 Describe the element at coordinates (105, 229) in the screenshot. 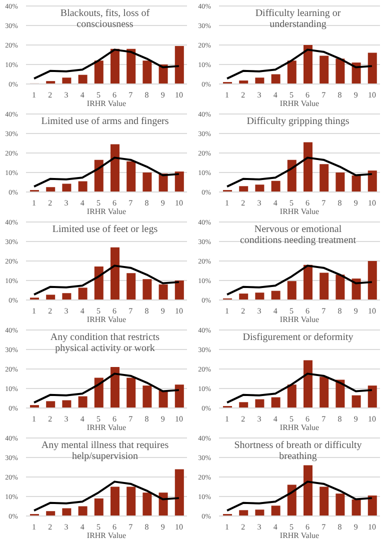

I see `chart-title: Limited use of feet or legs` at that location.